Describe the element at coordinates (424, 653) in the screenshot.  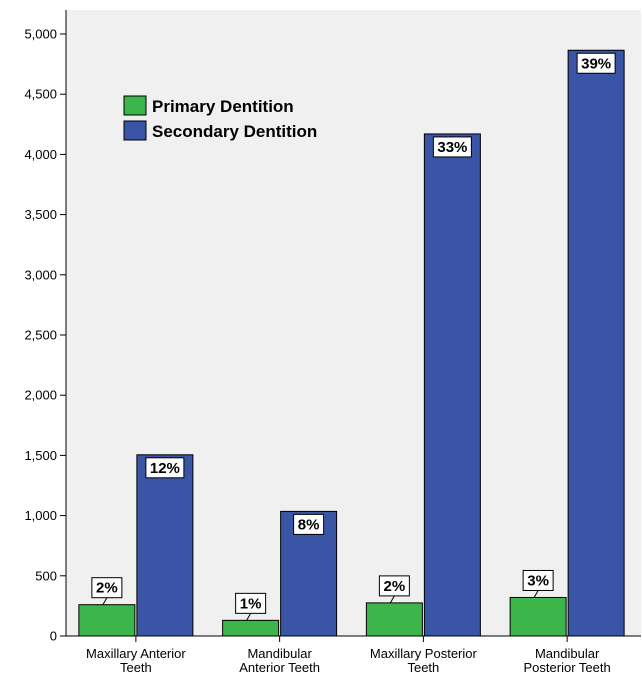
I see `x-tick-label: Maxillary Posterior` at that location.